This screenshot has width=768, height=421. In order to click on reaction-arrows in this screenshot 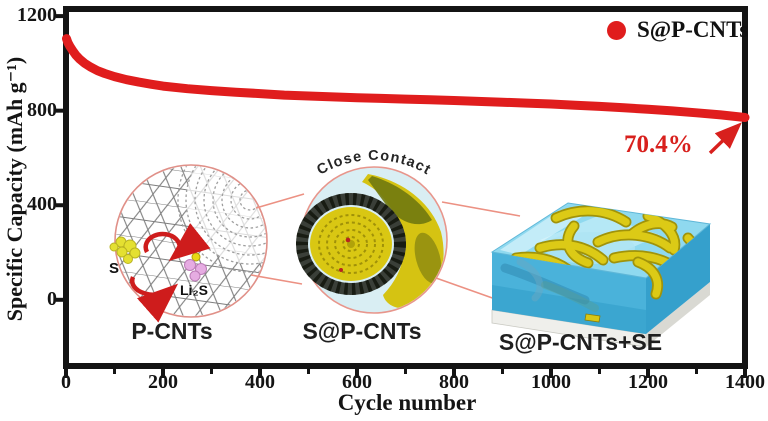, I will do `click(170, 273)`.